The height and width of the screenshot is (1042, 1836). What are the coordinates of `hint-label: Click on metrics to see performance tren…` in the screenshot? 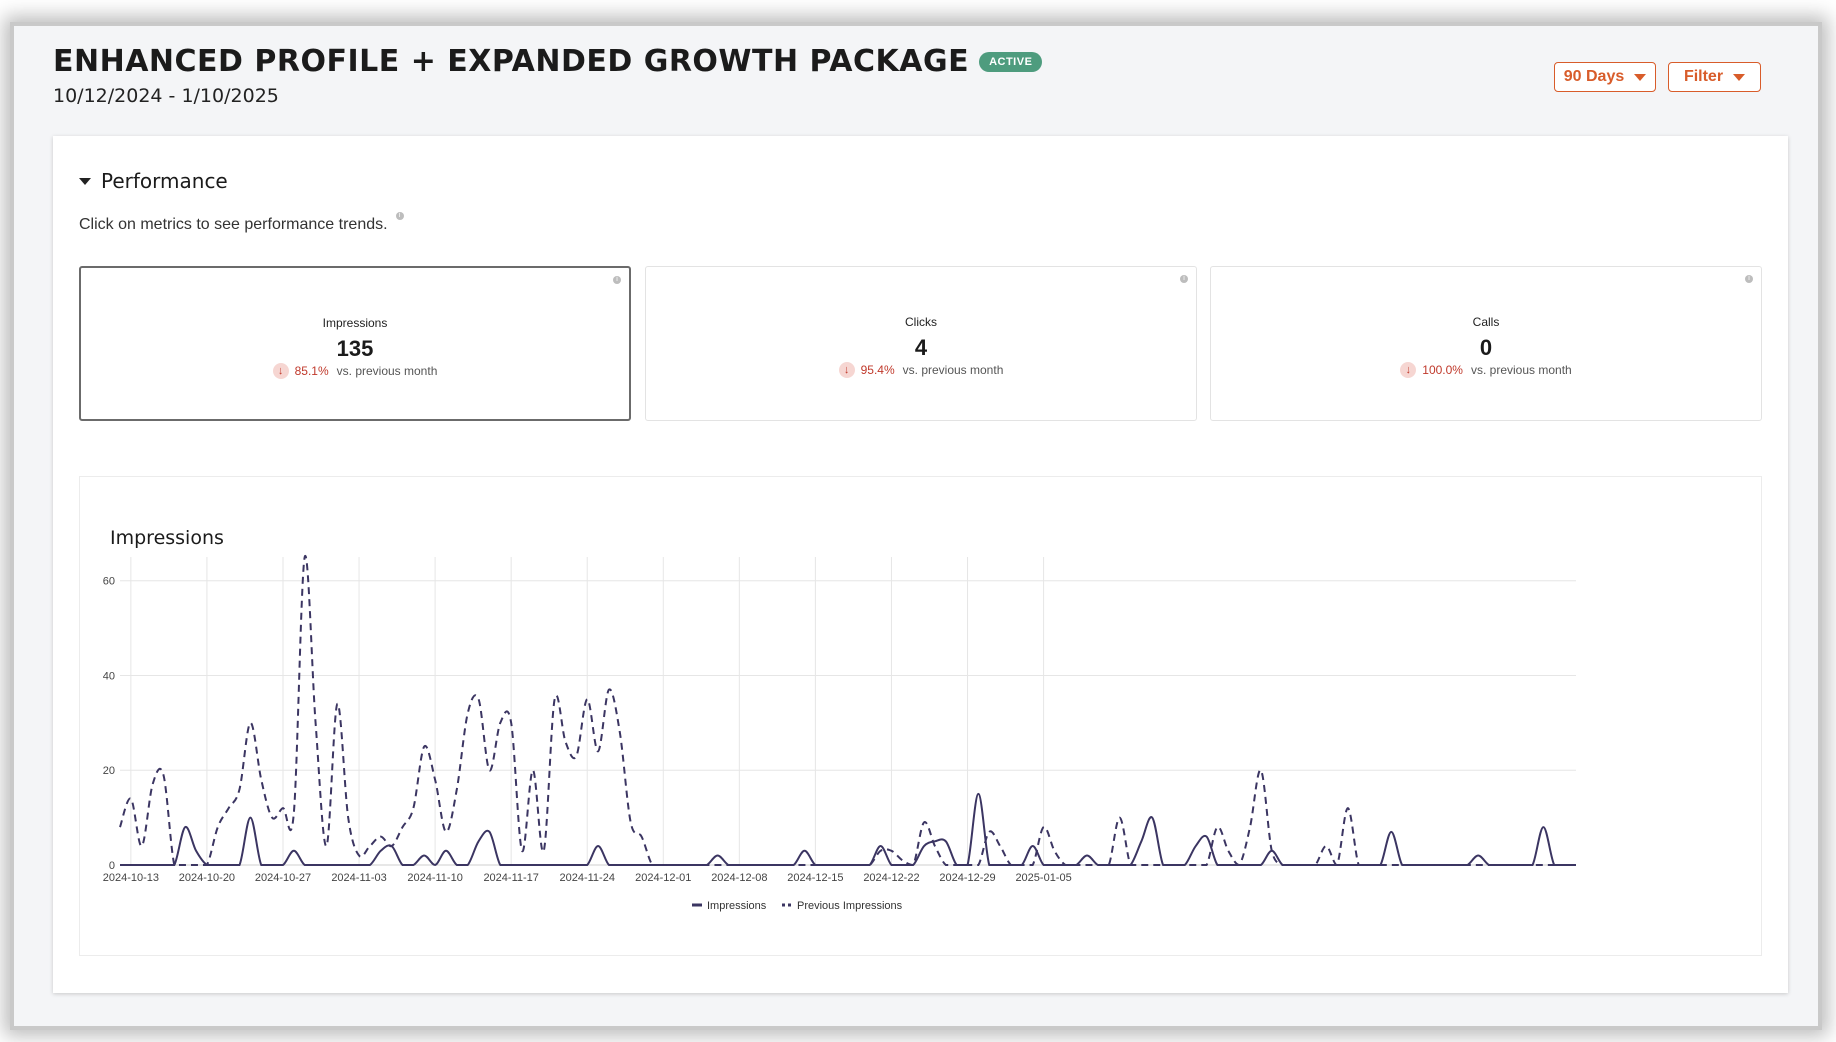 It's located at (233, 224).